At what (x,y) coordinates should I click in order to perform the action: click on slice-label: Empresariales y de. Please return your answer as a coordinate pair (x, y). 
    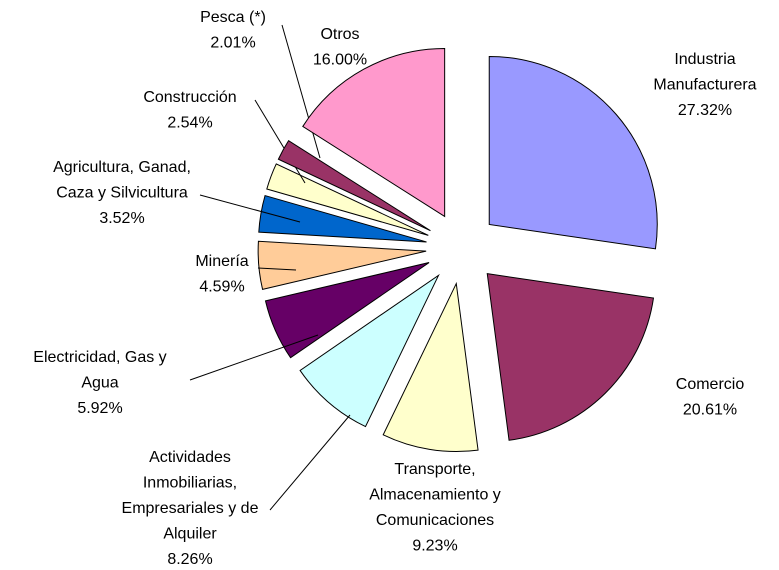
    Looking at the image, I should click on (190, 508).